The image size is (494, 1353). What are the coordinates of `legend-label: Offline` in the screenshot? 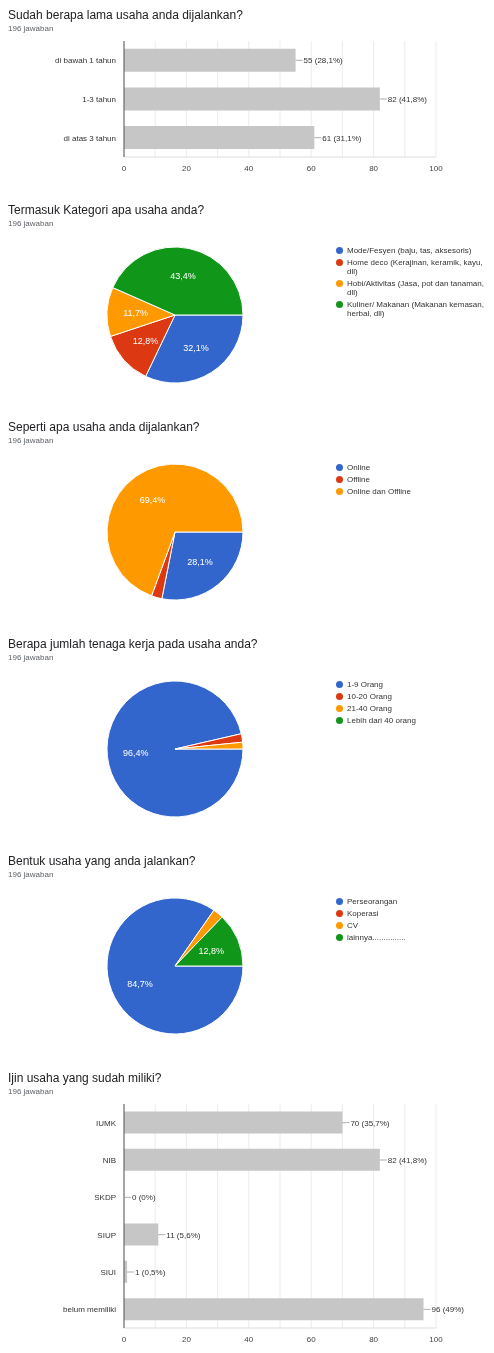 It's located at (358, 479).